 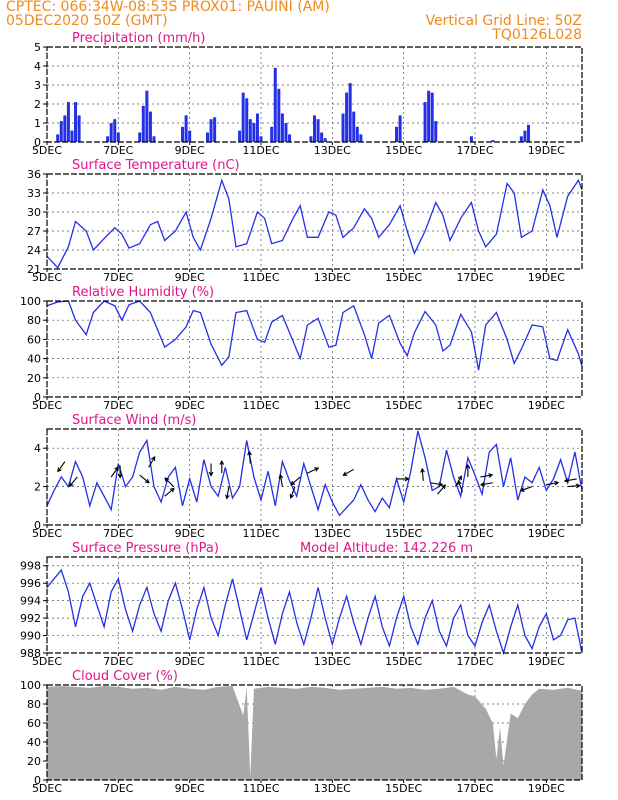 What do you see at coordinates (332, 150) in the screenshot?
I see `precip-xtick-label: 13DEC` at bounding box center [332, 150].